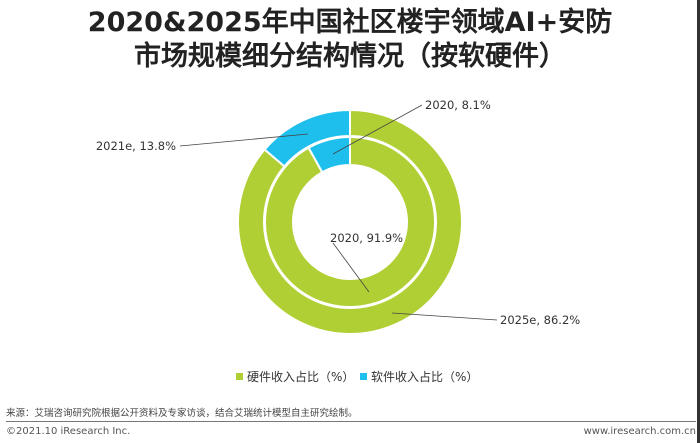 The width and height of the screenshot is (700, 443). Describe the element at coordinates (350, 56) in the screenshot. I see `chart-title-line-2: 市场规模细分结构情况（按软硬件）` at that location.